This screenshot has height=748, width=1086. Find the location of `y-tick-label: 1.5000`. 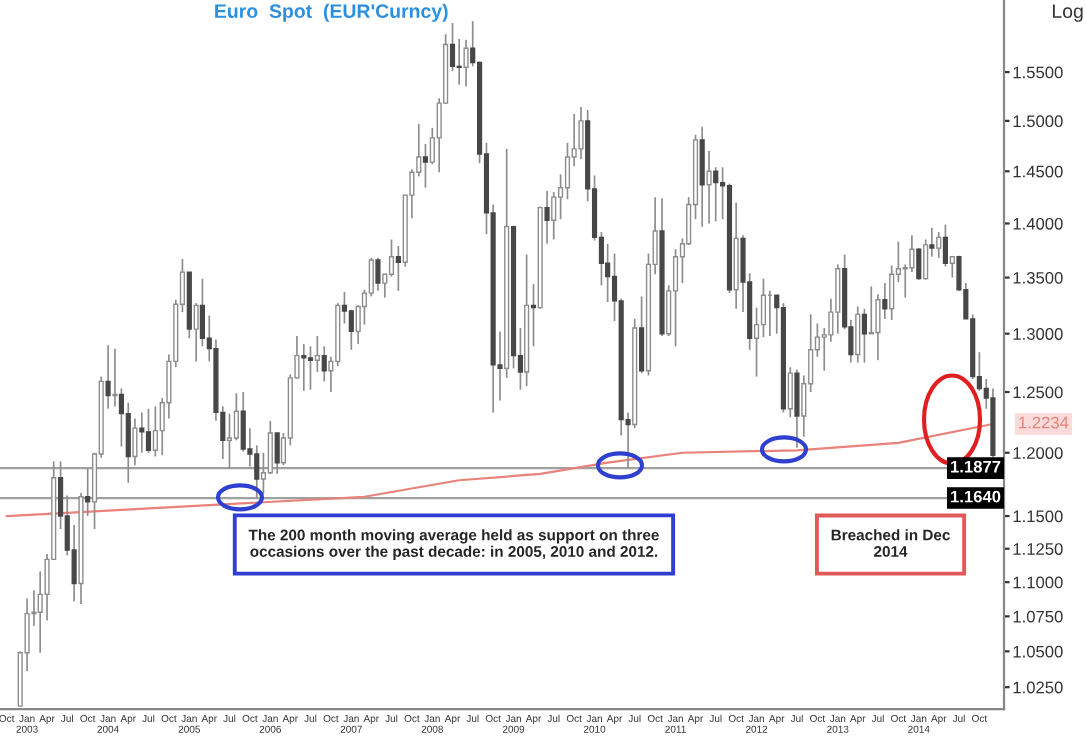

y-tick-label: 1.5000 is located at coordinates (1038, 121).